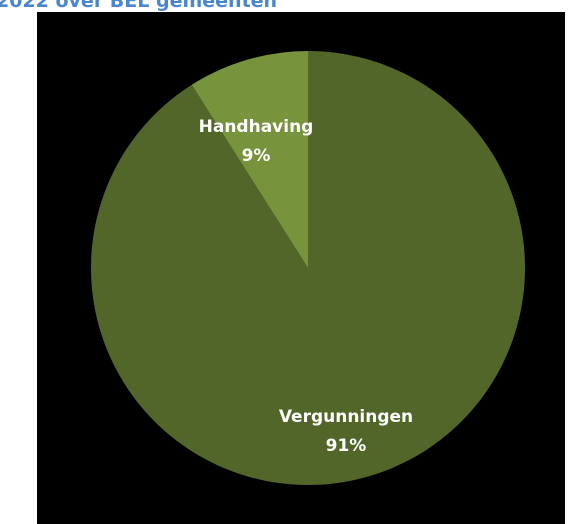  I want to click on pie-slice-handhaving, so click(249, 159).